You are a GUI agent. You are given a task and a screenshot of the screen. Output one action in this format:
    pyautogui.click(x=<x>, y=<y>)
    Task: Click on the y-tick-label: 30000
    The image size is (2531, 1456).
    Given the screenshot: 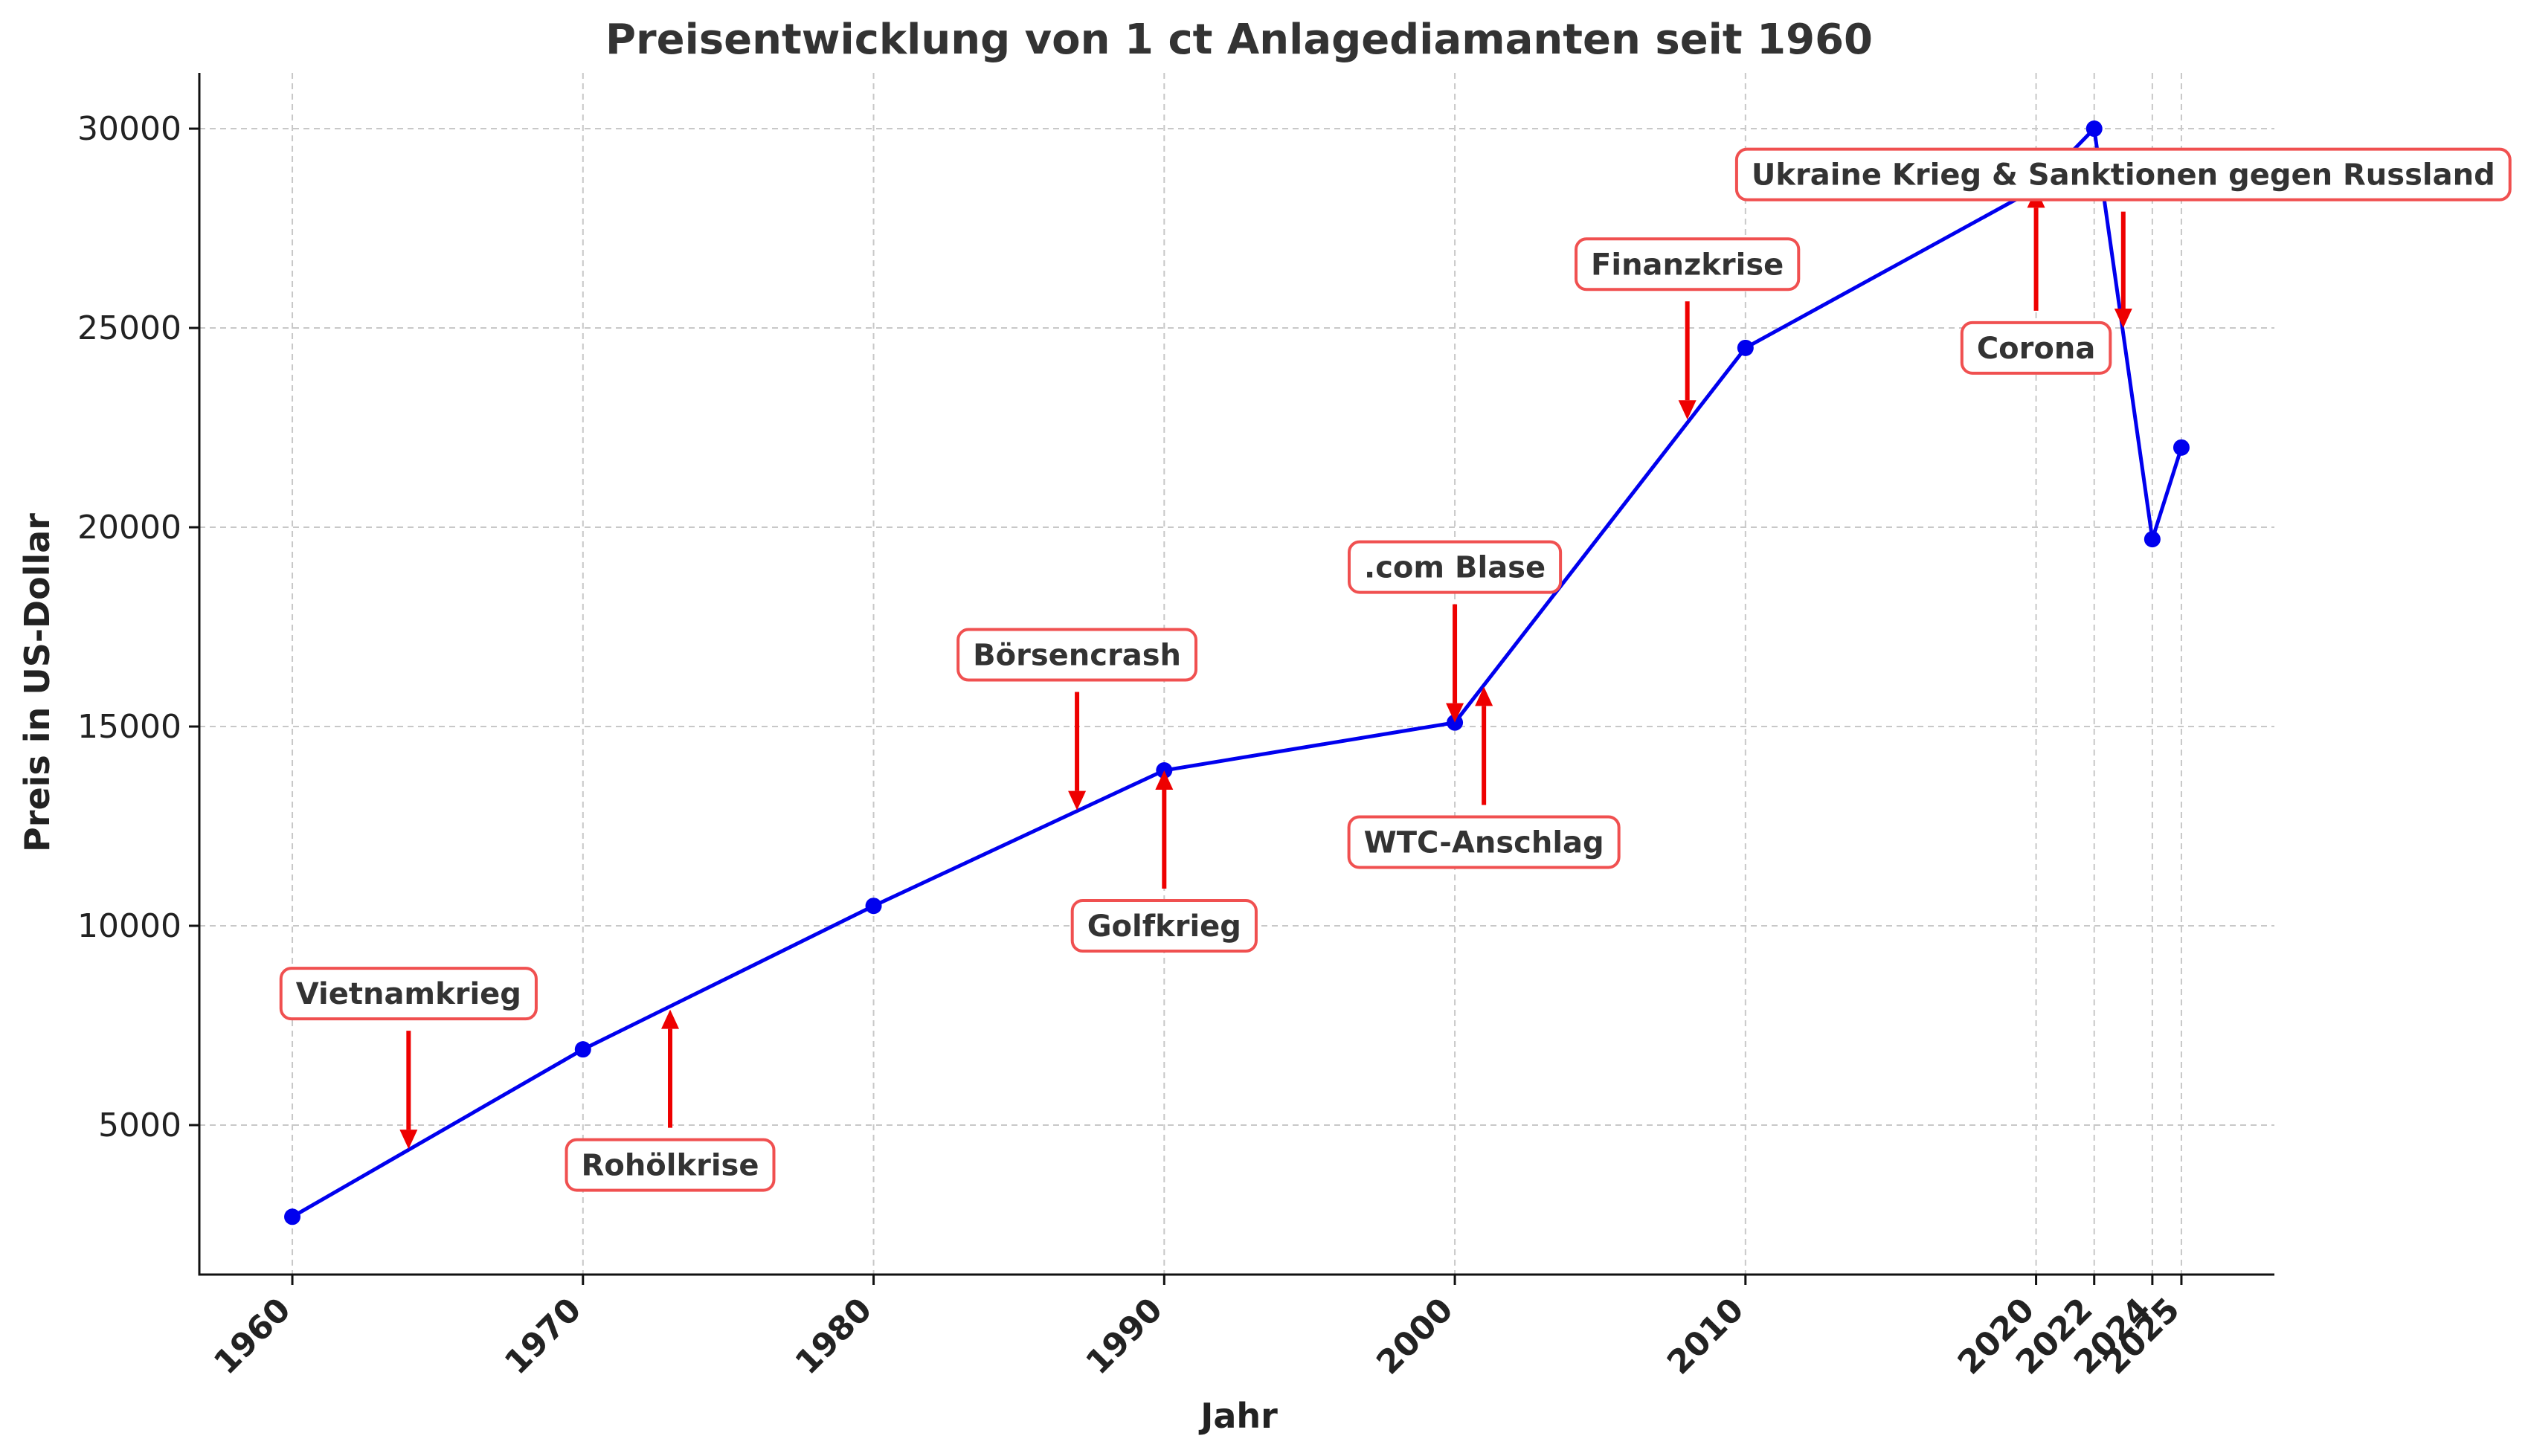 What is the action you would take?
    pyautogui.click(x=129, y=129)
    